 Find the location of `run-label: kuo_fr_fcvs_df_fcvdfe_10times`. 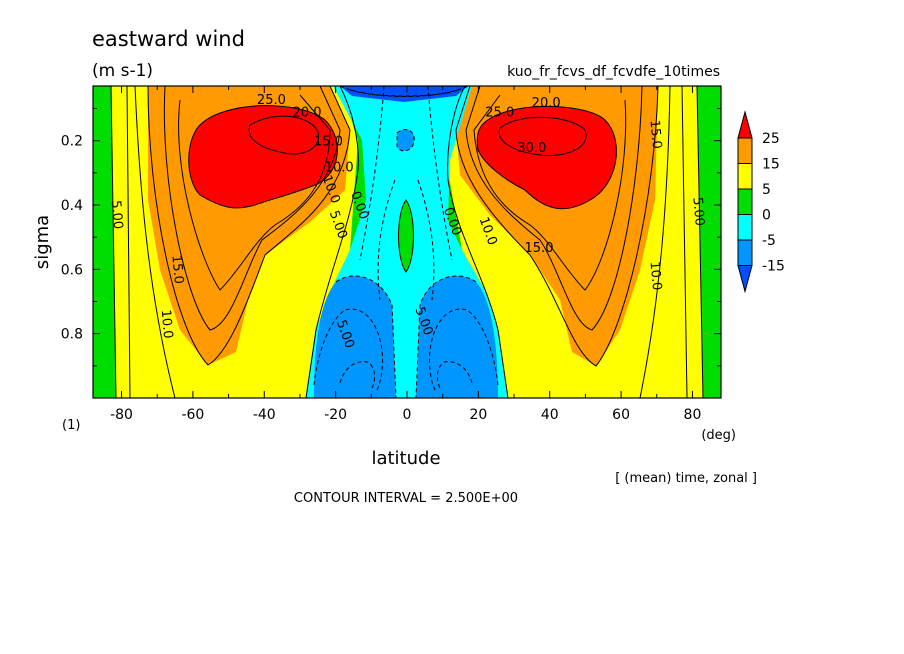

run-label: kuo_fr_fcvs_df_fcvdfe_10times is located at coordinates (613, 72).